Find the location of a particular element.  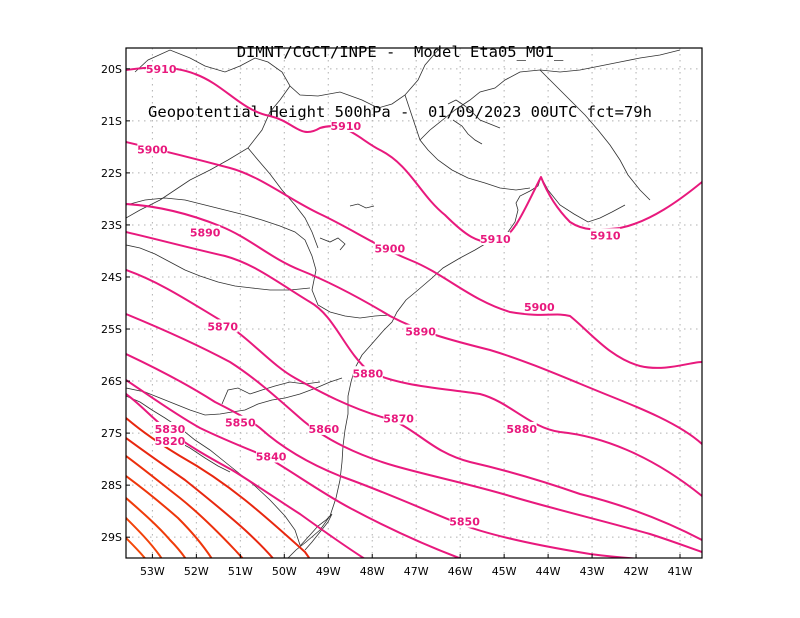

contour-label-5870a: 5870 is located at coordinates (222, 326).